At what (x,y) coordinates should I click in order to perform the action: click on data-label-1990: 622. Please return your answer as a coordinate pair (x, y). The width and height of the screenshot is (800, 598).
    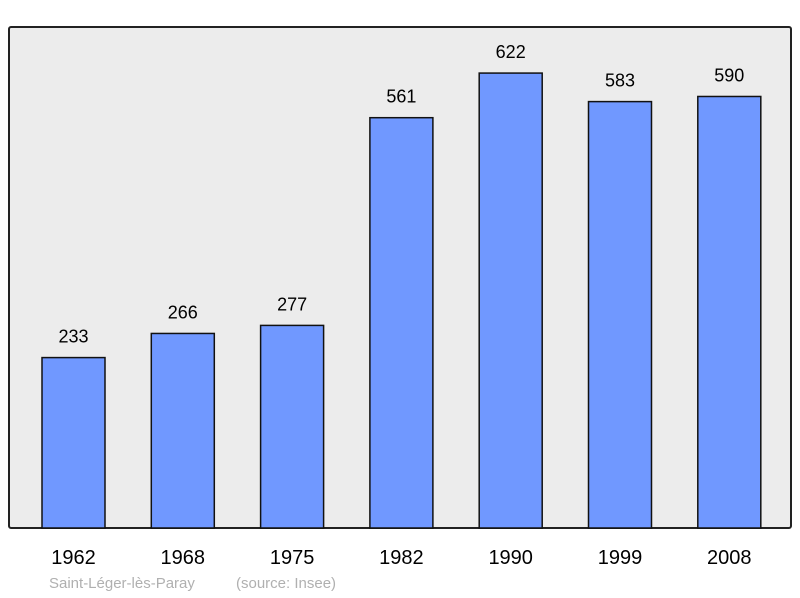
    Looking at the image, I should click on (511, 52).